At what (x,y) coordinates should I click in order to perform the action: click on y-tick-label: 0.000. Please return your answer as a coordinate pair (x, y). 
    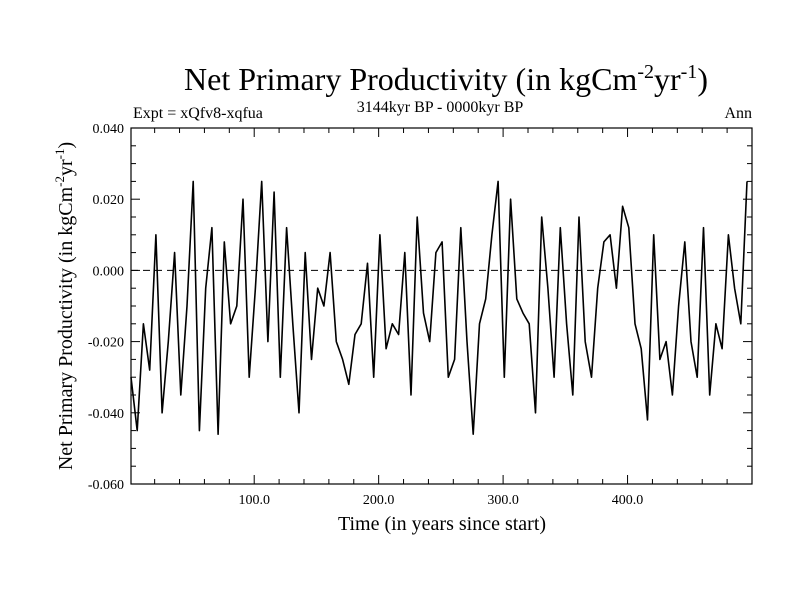
    Looking at the image, I should click on (109, 271).